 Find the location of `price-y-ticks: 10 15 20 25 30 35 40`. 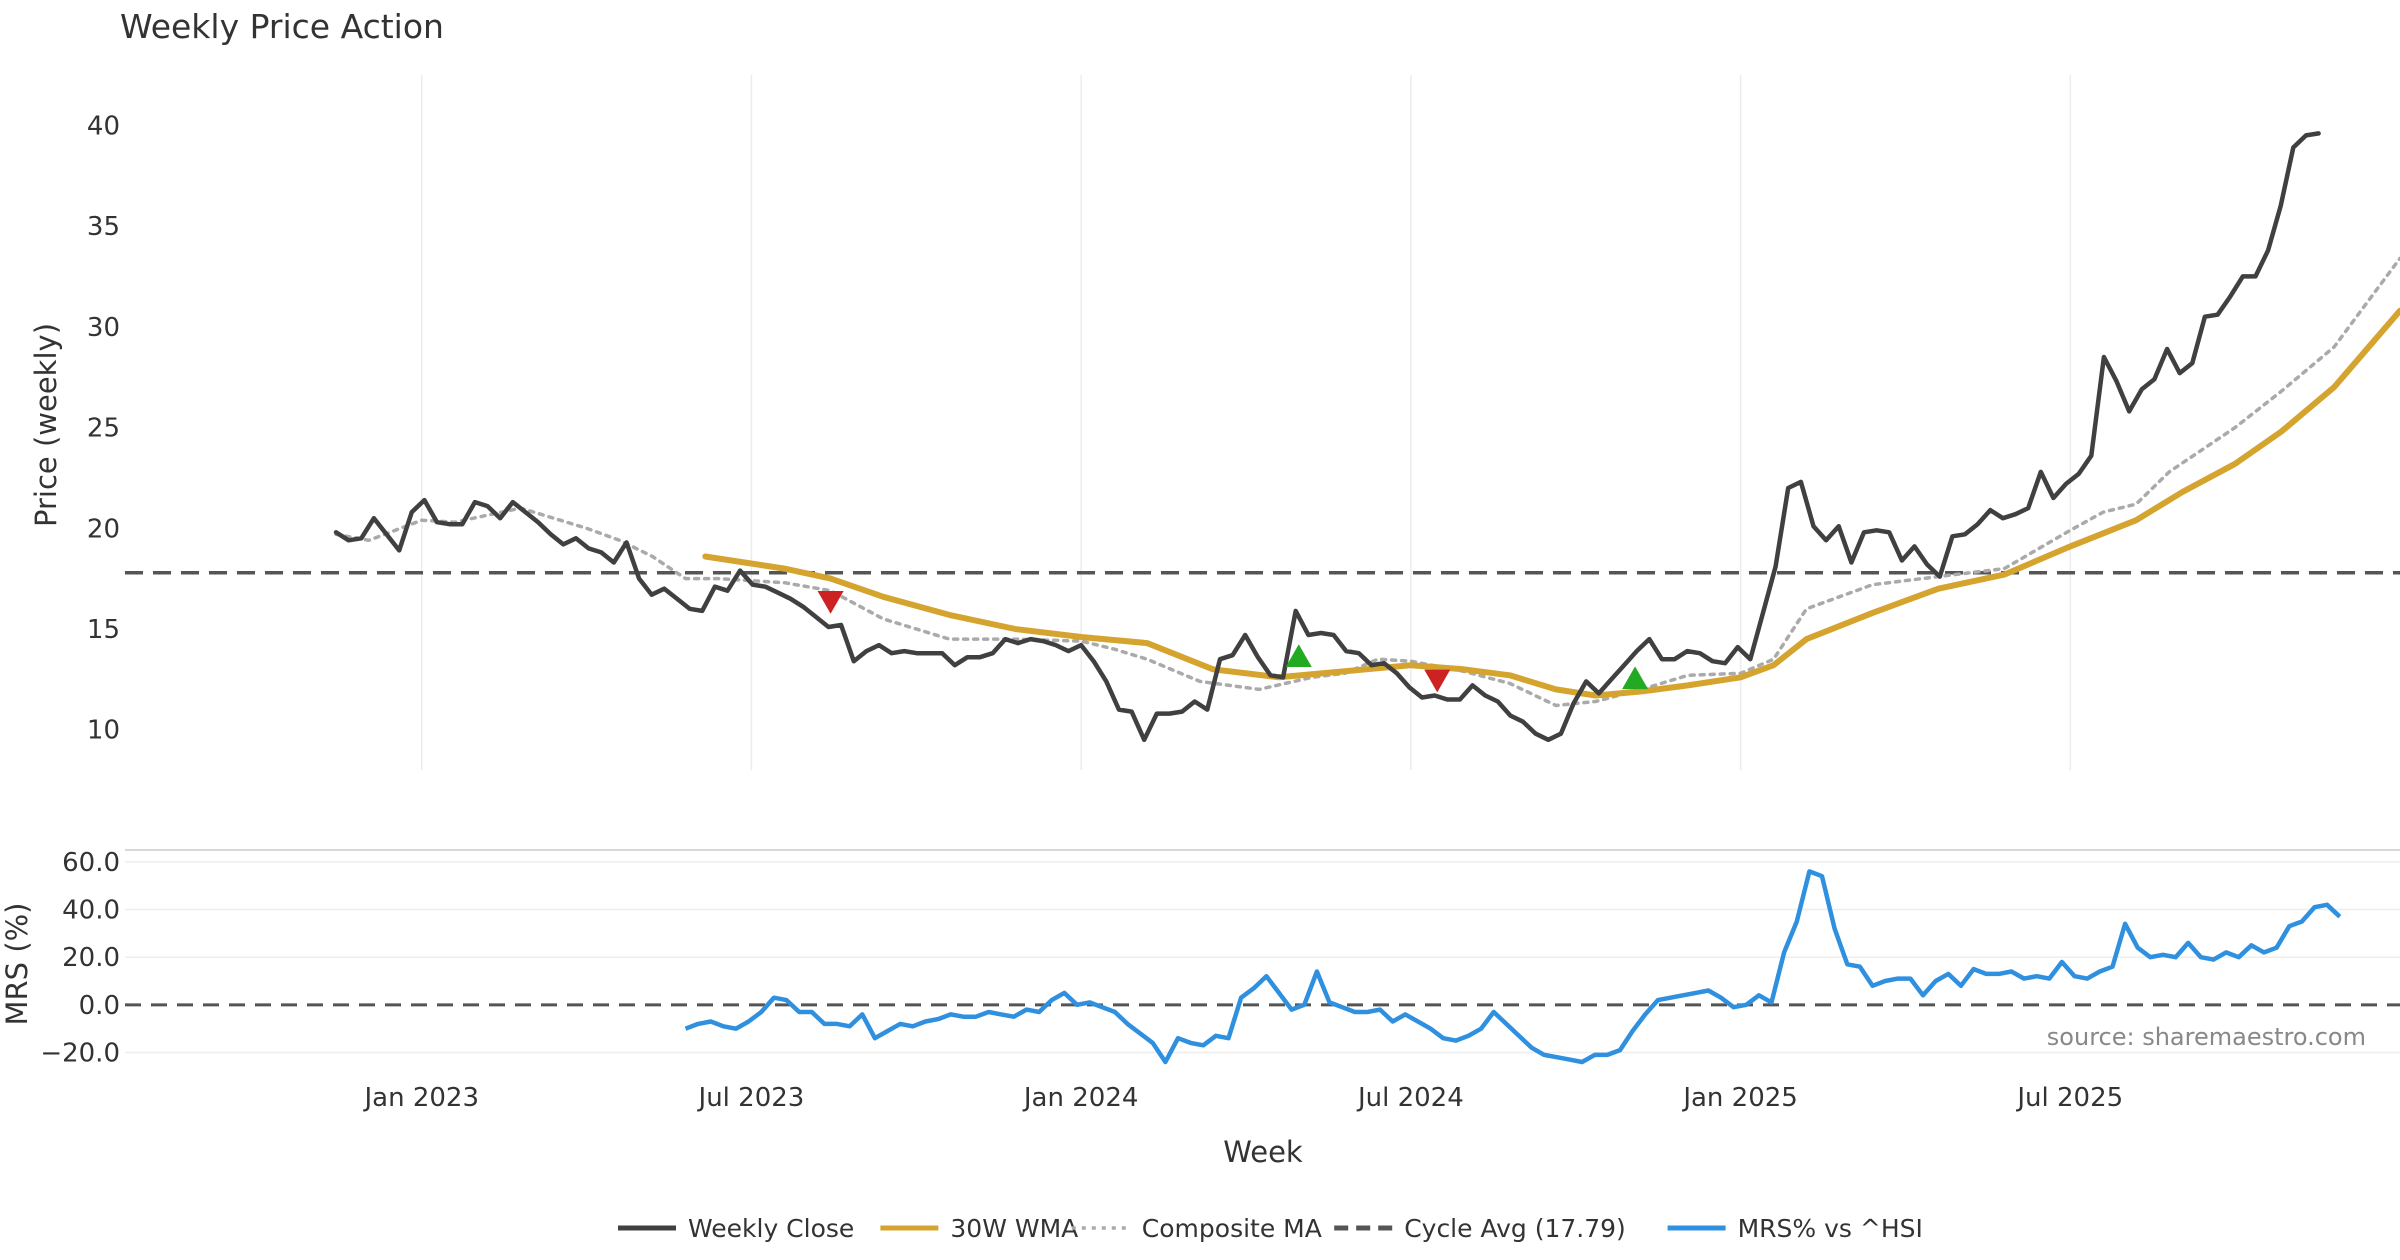

price-y-ticks: 10 15 20 25 30 35 40 is located at coordinates (103, 428).